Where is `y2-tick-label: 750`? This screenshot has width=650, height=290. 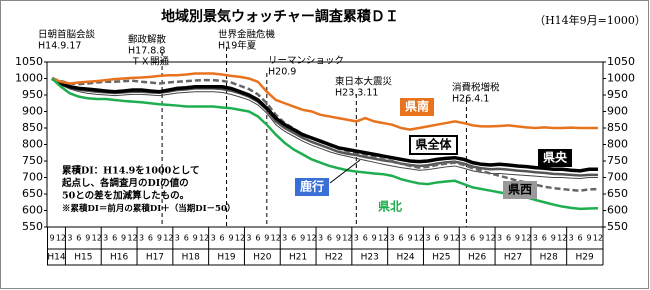
y2-tick-label: 750 is located at coordinates (617, 160).